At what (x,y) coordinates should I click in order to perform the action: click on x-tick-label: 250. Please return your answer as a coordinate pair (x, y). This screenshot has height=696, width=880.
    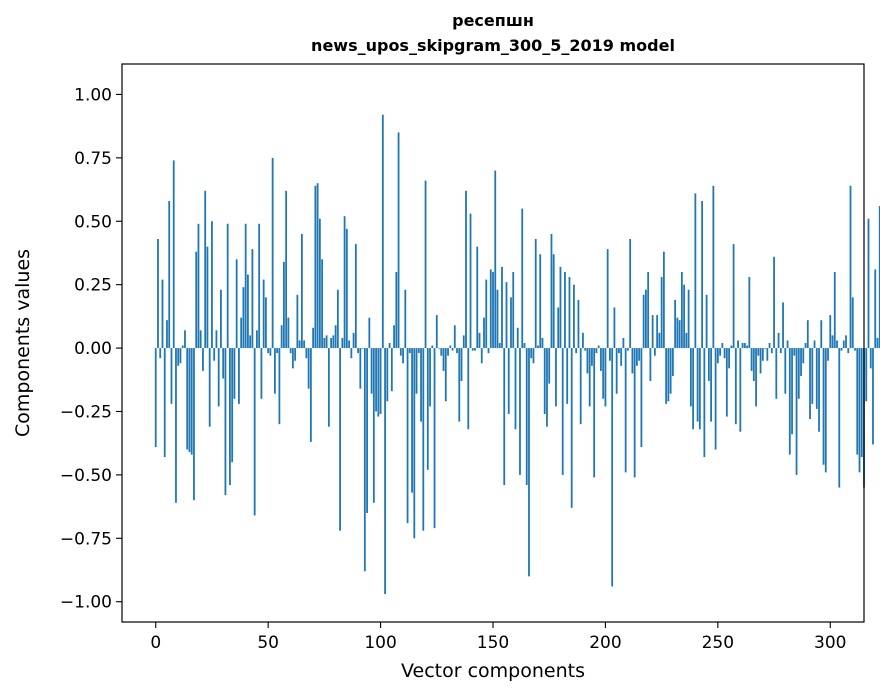
    Looking at the image, I should click on (718, 643).